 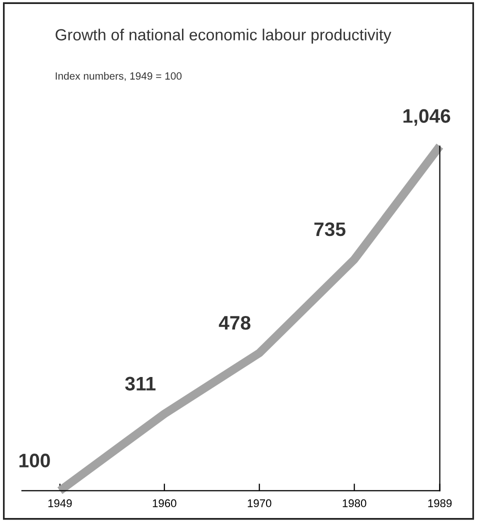 What do you see at coordinates (140, 383) in the screenshot?
I see `data-label: 311` at bounding box center [140, 383].